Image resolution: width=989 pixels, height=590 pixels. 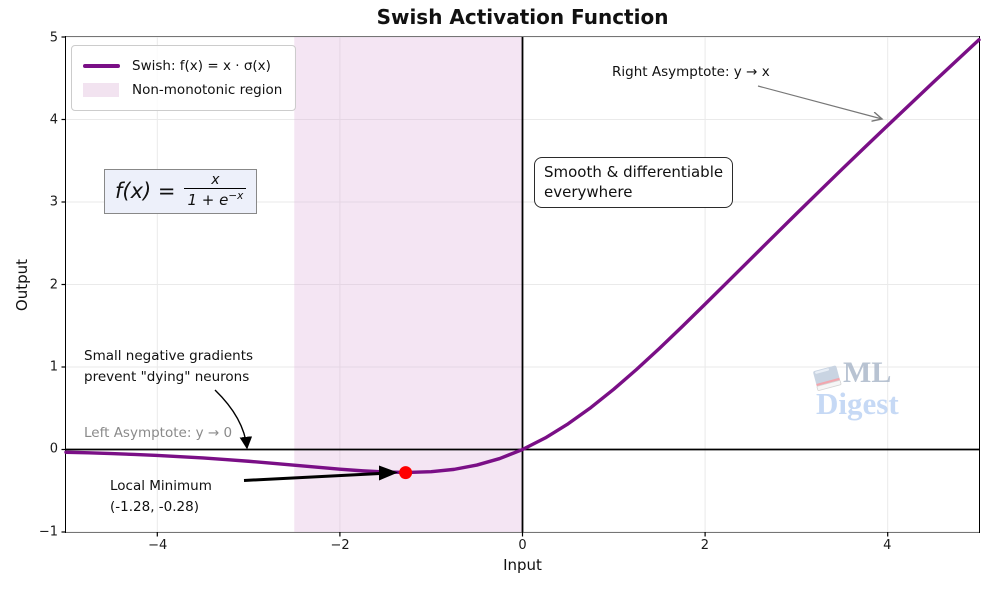 What do you see at coordinates (201, 66) in the screenshot?
I see `legend-label-swish: Swish: f(x) = x · σ(x)` at bounding box center [201, 66].